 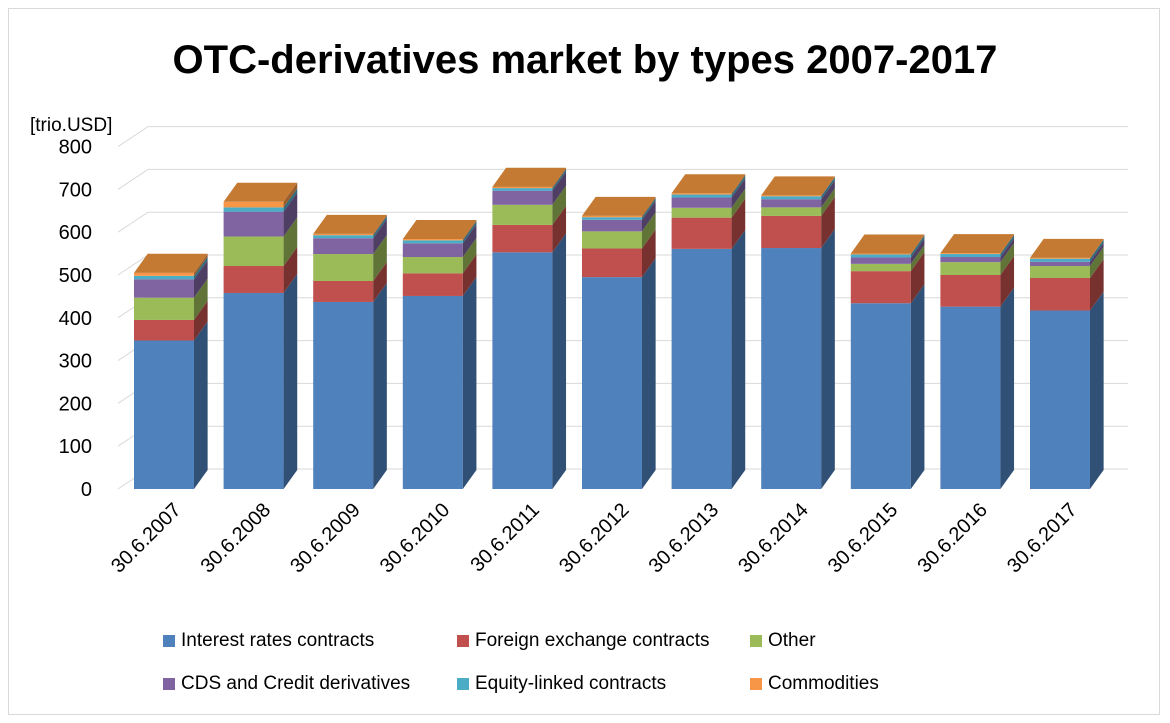 What do you see at coordinates (286, 684) in the screenshot?
I see `legend-item: CDS and Credit derivatives` at bounding box center [286, 684].